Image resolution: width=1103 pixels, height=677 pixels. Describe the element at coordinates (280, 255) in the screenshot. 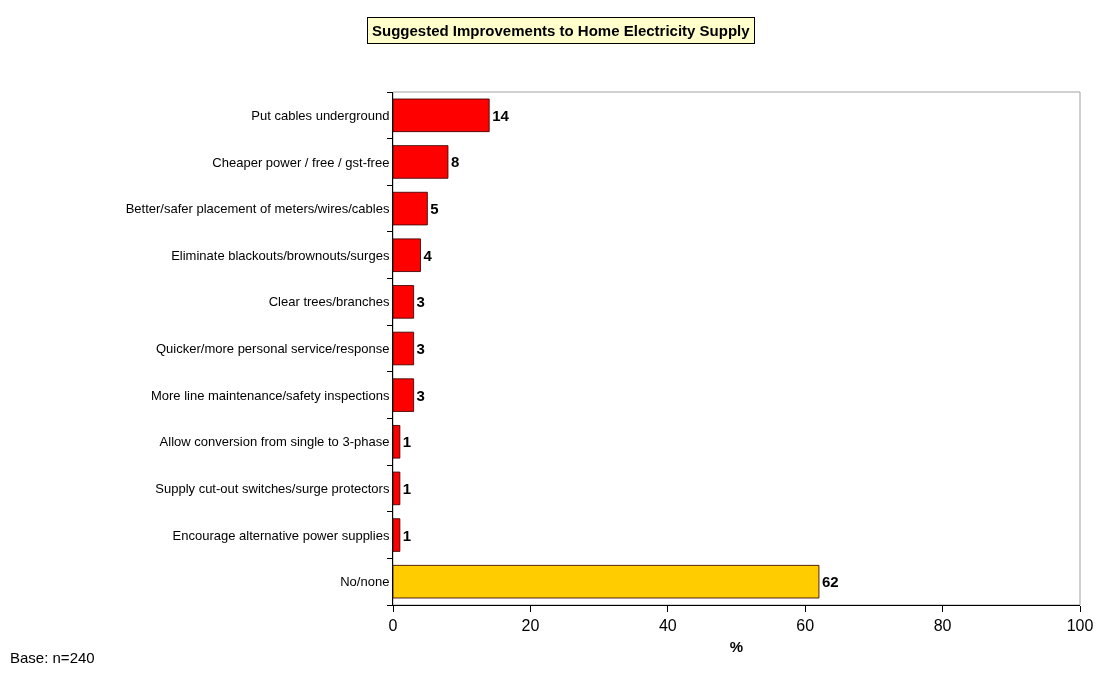

I see `y-tick-label: Eliminate blackouts/brownouts/surges` at that location.